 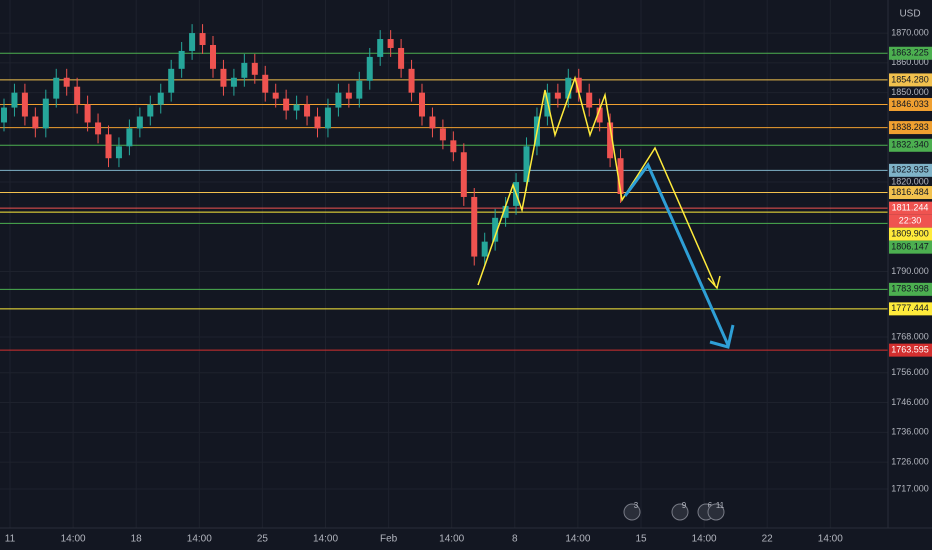 What do you see at coordinates (720, 505) in the screenshot?
I see `event-count: 11` at bounding box center [720, 505].